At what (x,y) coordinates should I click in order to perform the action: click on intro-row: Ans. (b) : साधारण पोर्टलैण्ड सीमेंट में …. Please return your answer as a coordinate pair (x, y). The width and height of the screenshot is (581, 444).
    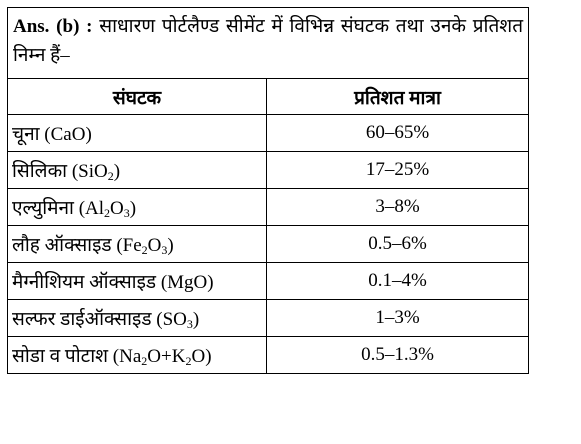
    Looking at the image, I should click on (268, 43).